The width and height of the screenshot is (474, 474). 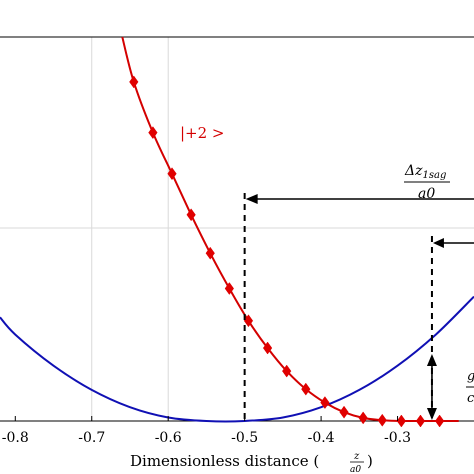 I want to click on arrow-head-short, so click(x=438, y=243).